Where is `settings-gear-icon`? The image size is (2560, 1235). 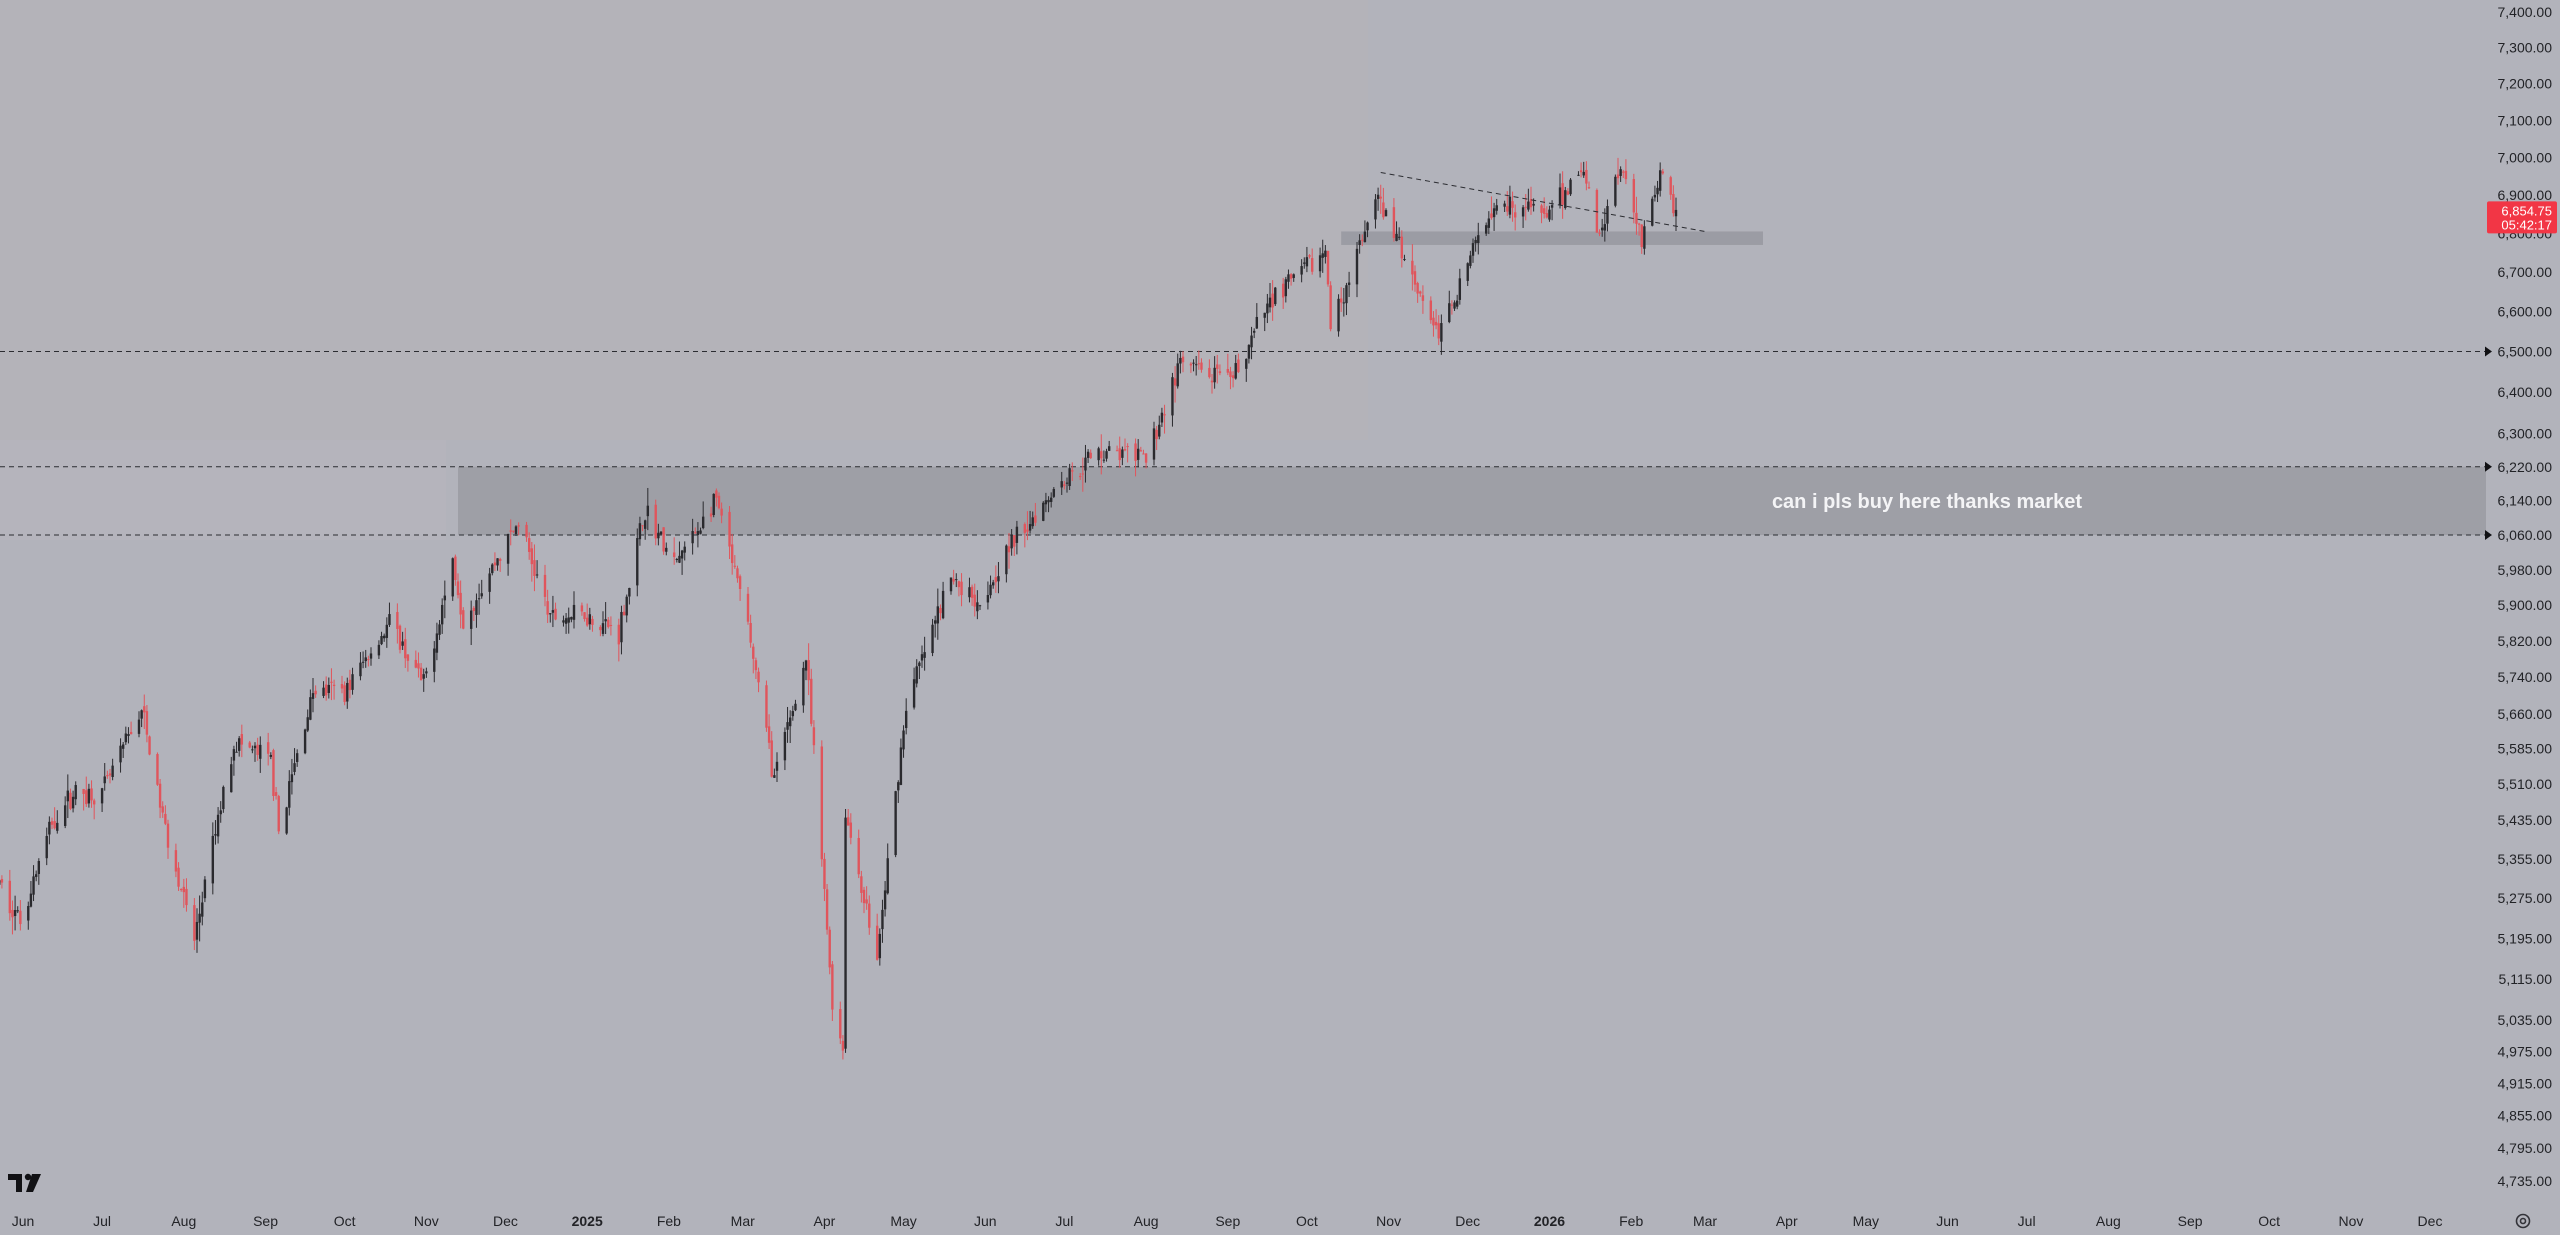
settings-gear-icon is located at coordinates (2523, 1221).